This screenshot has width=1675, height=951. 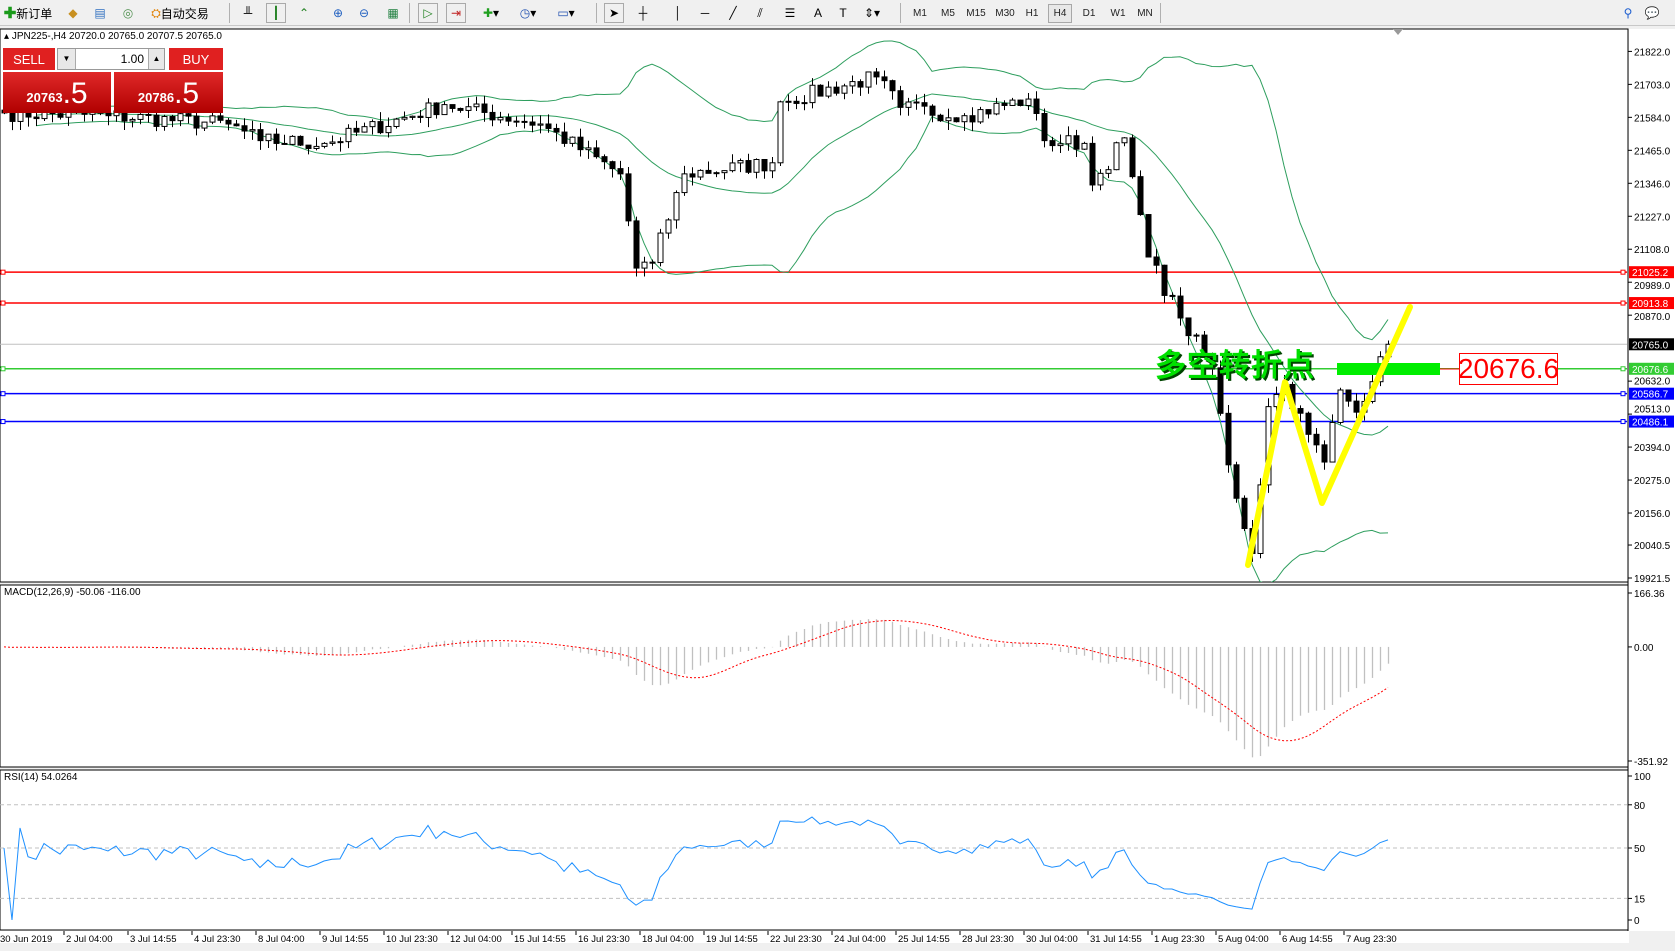 What do you see at coordinates (843, 13) in the screenshot?
I see `text-label-icon: T` at bounding box center [843, 13].